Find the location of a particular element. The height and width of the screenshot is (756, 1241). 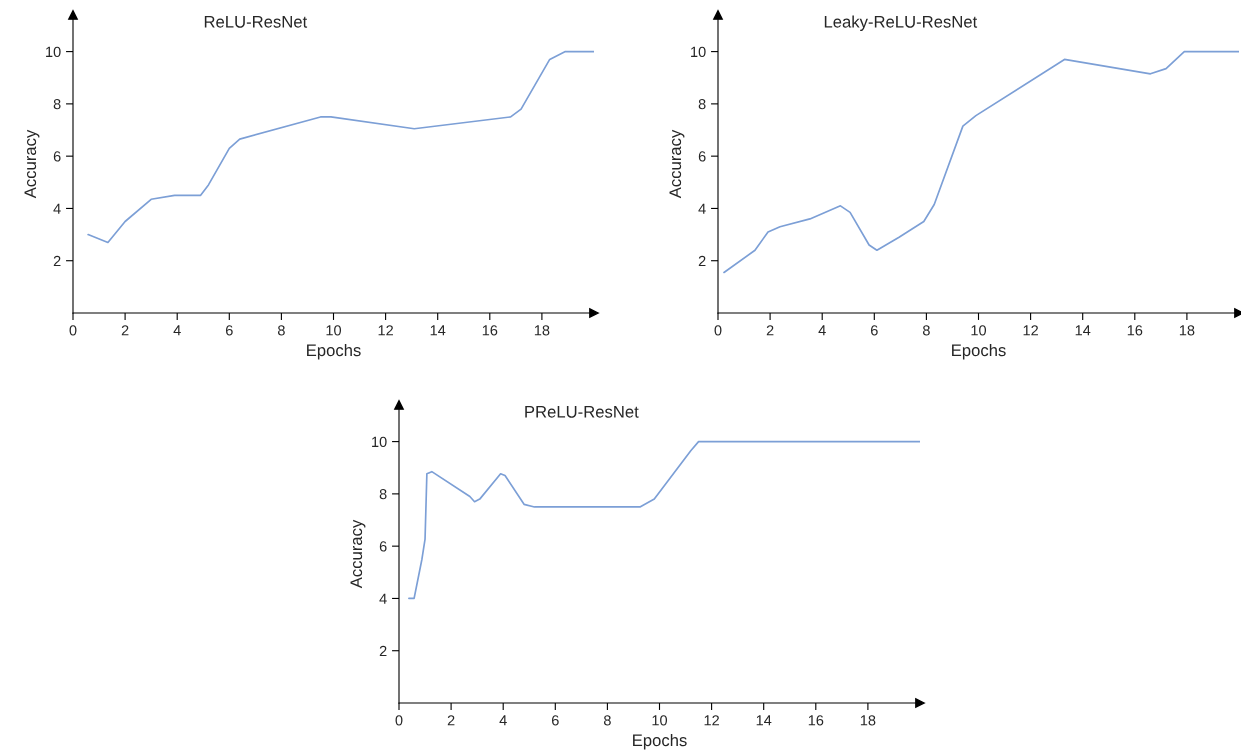

chart-title: PReLU-ResNet is located at coordinates (582, 412).